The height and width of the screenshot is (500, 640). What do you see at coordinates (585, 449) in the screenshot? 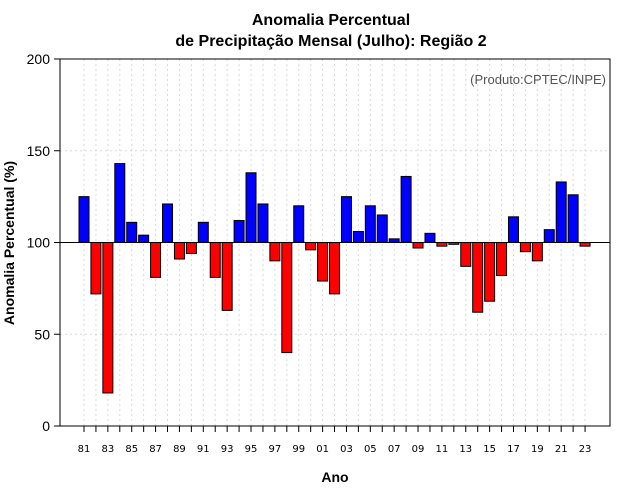
I see `x-tick-label: 23` at bounding box center [585, 449].